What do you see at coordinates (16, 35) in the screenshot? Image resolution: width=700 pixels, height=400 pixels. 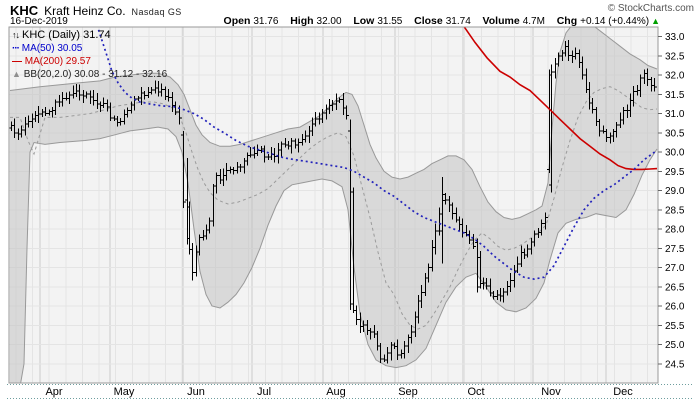 I see `updown-arrows-icon: ↑↓` at bounding box center [16, 35].